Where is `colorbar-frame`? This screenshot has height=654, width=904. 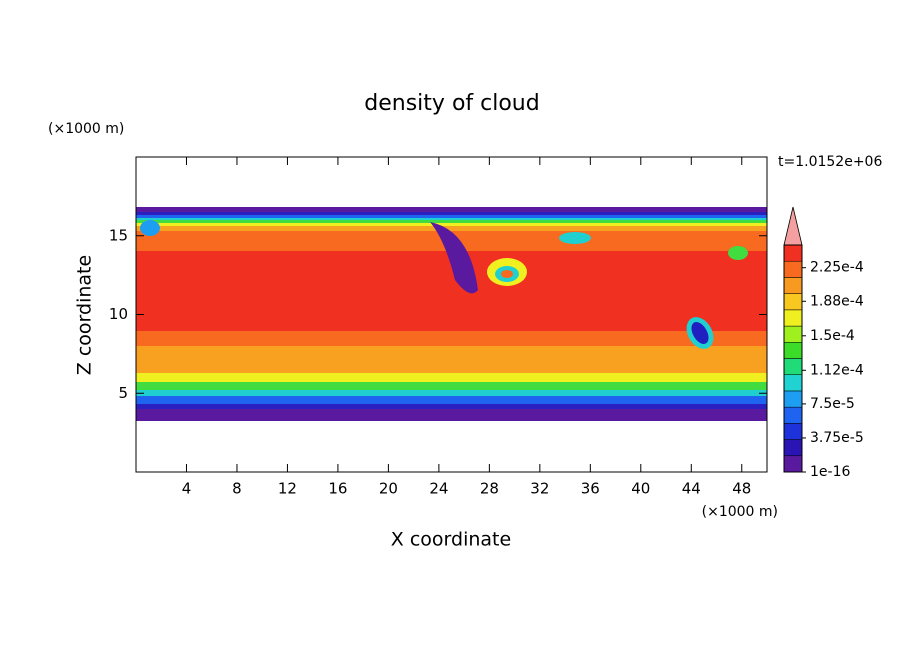
colorbar-frame is located at coordinates (793, 358).